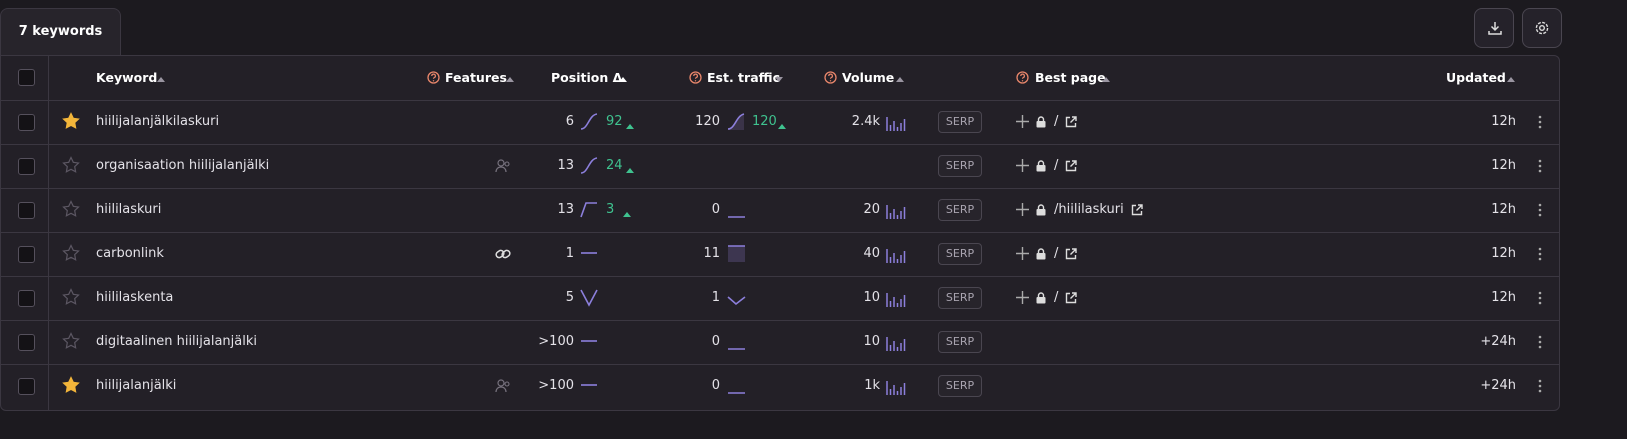 This screenshot has width=1627, height=439. I want to click on tab: 7 keywords, so click(60, 32).